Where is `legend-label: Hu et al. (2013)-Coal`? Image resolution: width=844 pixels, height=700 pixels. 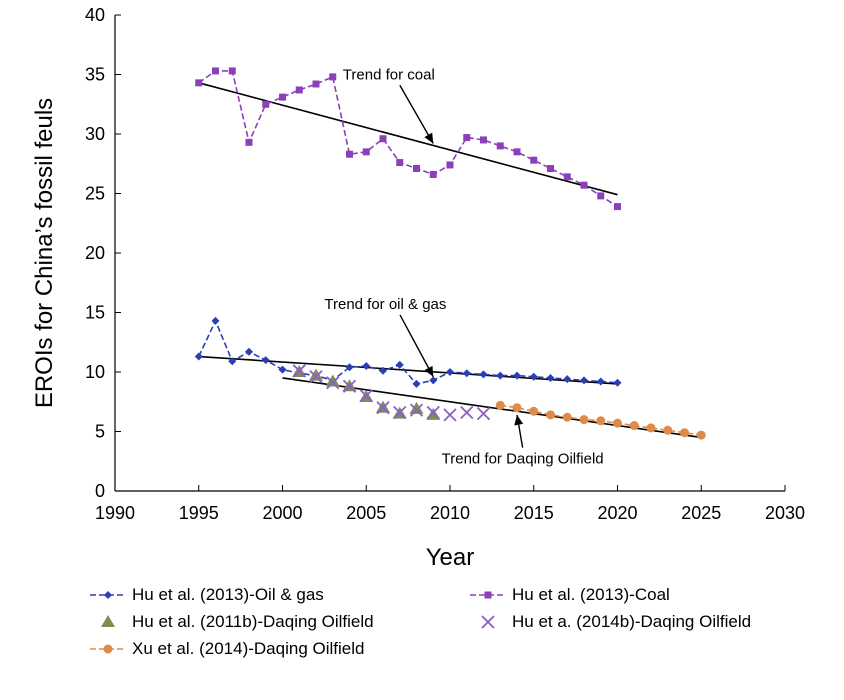 legend-label: Hu et al. (2013)-Coal is located at coordinates (591, 594).